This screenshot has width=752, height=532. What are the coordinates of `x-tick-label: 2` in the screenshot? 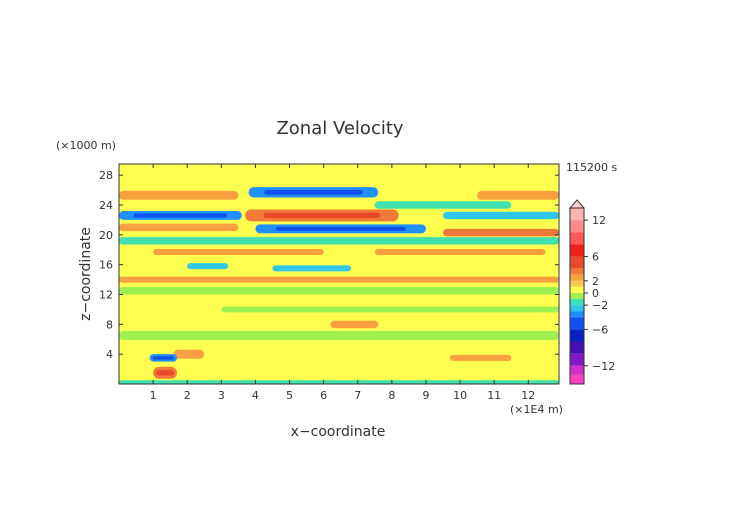 It's located at (187, 395).